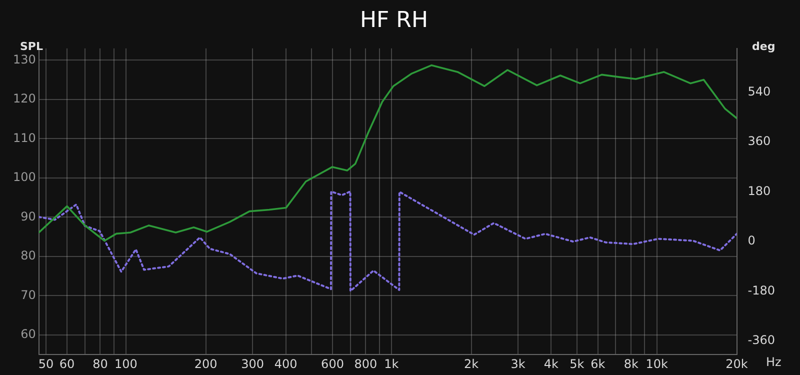 This screenshot has height=375, width=800. Describe the element at coordinates (764, 46) in the screenshot. I see `y2-axis-title: deg` at that location.